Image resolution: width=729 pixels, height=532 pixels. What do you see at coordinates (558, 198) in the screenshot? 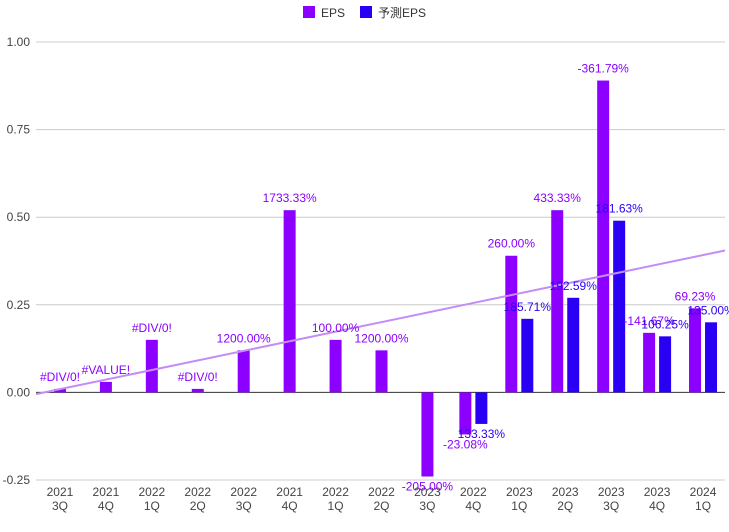
I see `eps-data-label: 433.33%` at bounding box center [558, 198].